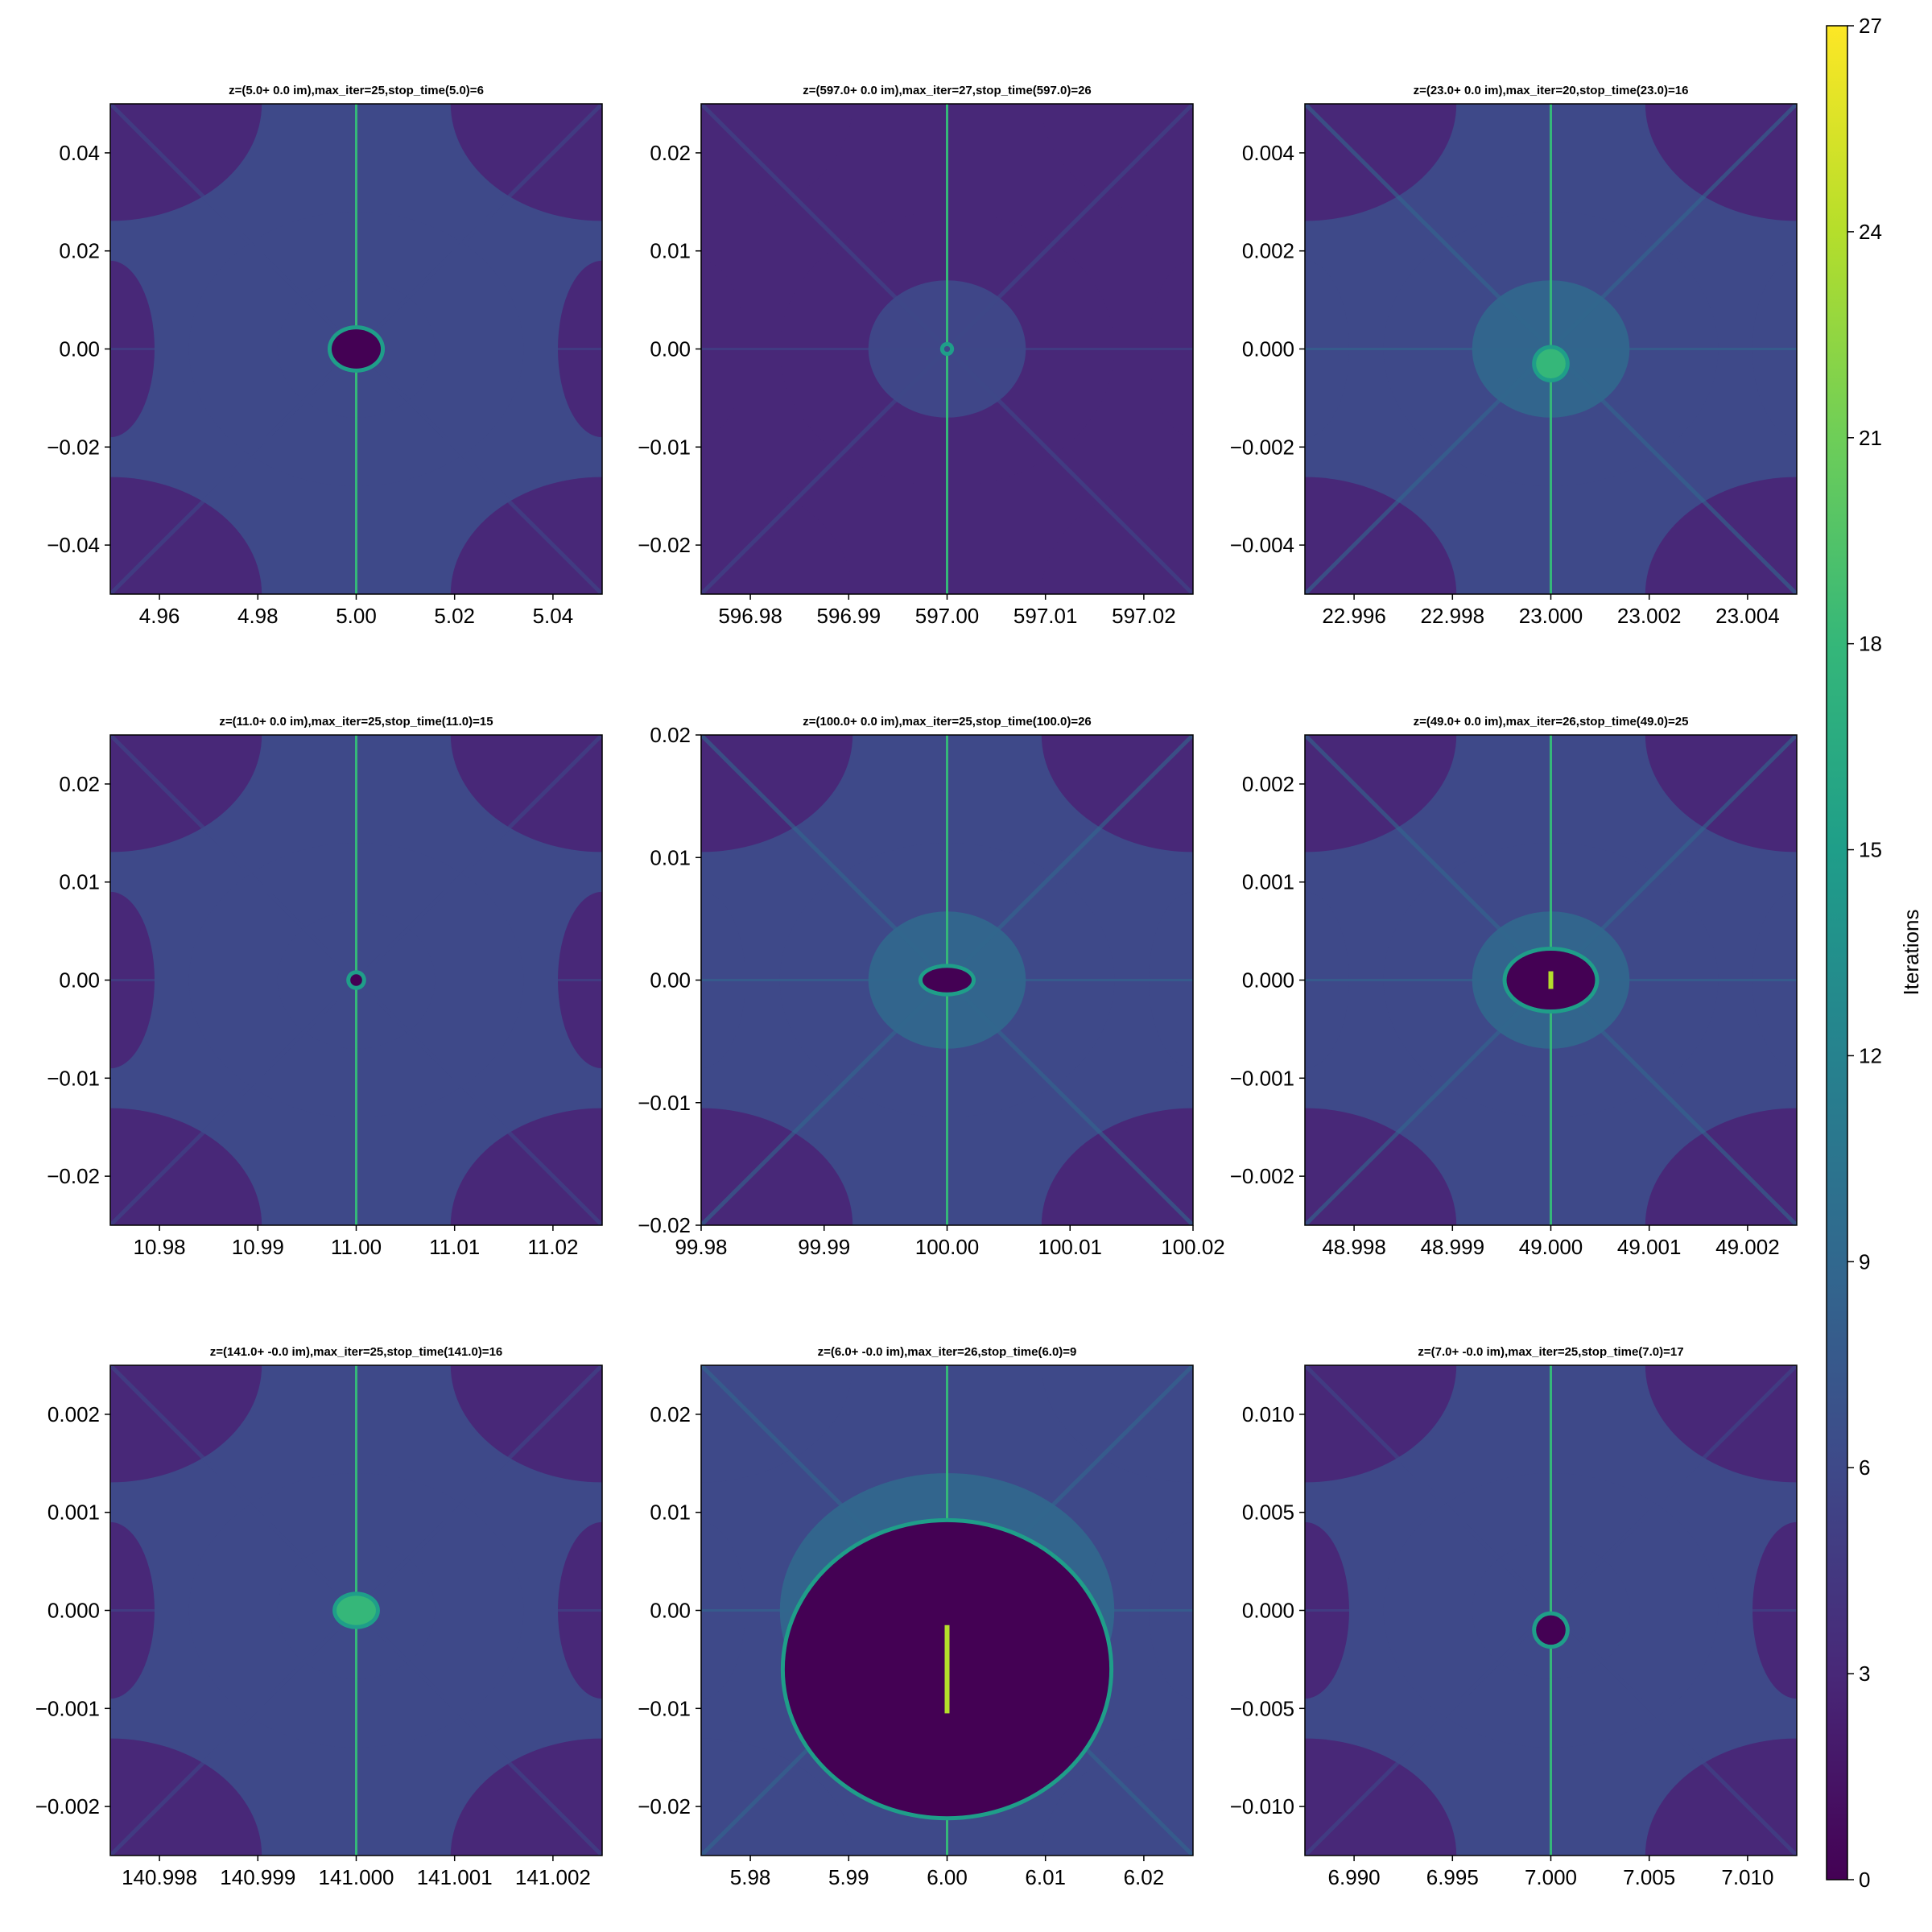 The image size is (1932, 1932). Describe the element at coordinates (1354, 616) in the screenshot. I see `x-tick-label: 22.996` at that location.